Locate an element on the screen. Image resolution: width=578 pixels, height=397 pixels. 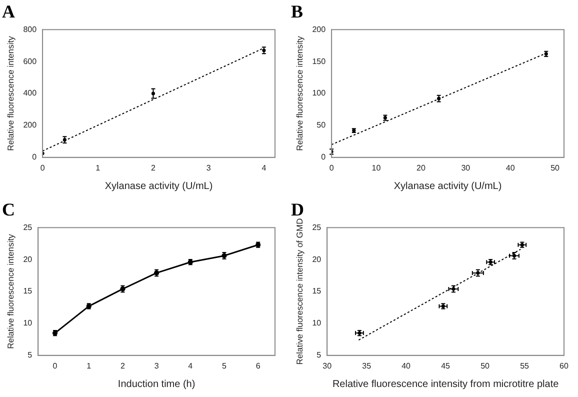
x-tick-label: 6 is located at coordinates (258, 365).